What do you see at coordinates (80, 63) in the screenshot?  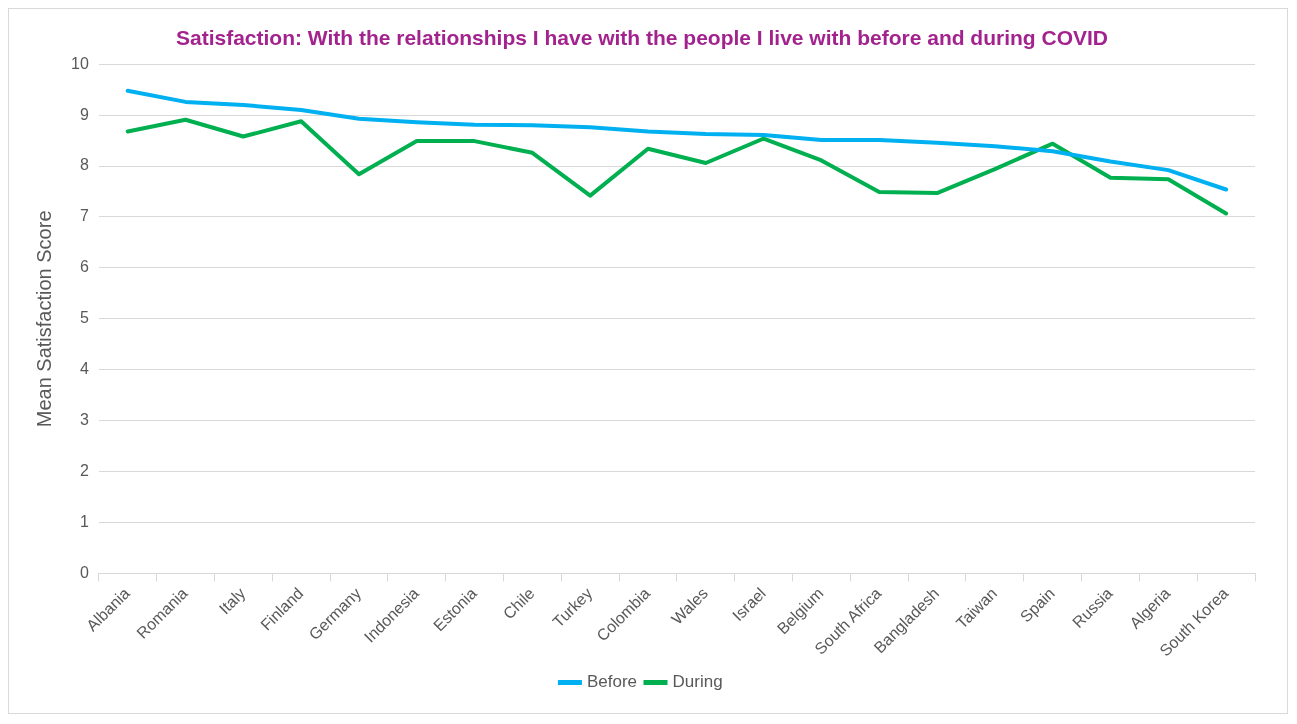 I see `y-tick-label: 10` at bounding box center [80, 63].